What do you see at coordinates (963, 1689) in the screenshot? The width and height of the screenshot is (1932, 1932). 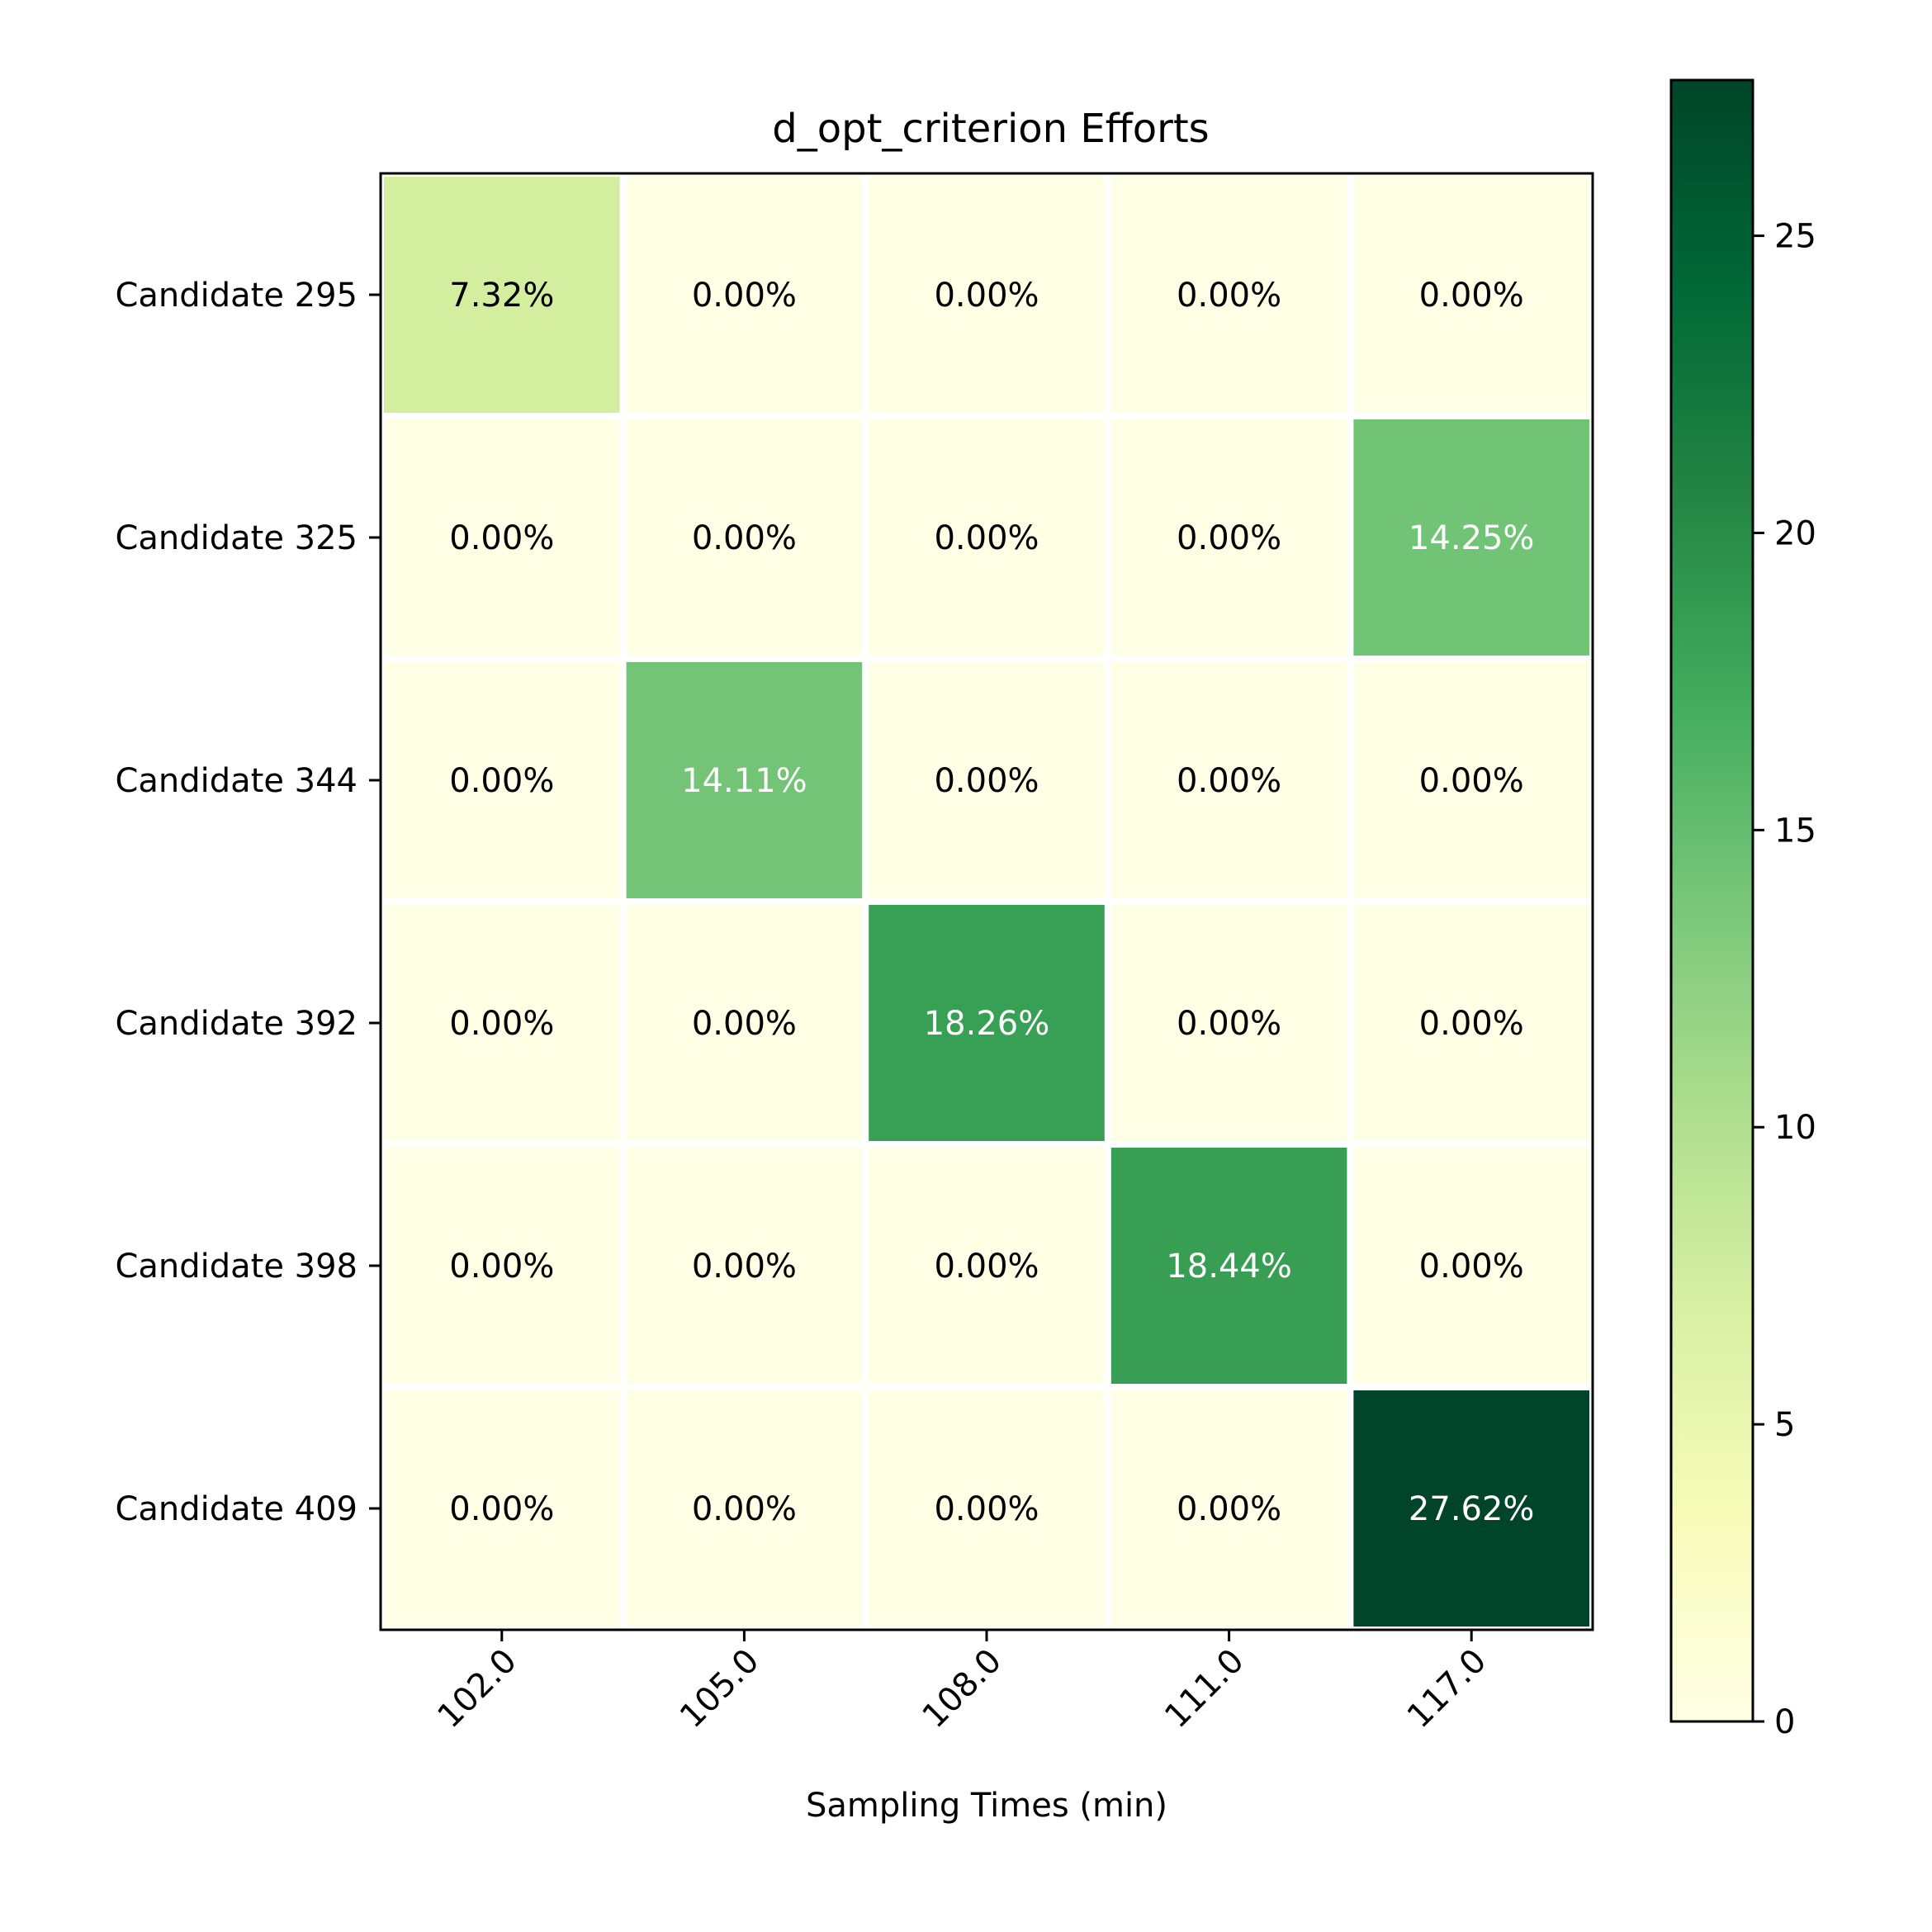 I see `x-tick-label: 108.0` at bounding box center [963, 1689].